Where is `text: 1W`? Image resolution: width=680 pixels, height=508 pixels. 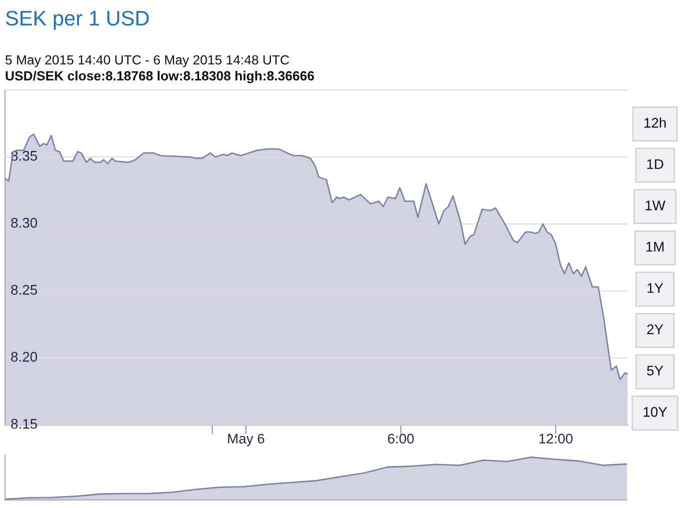 text: 1W is located at coordinates (656, 205).